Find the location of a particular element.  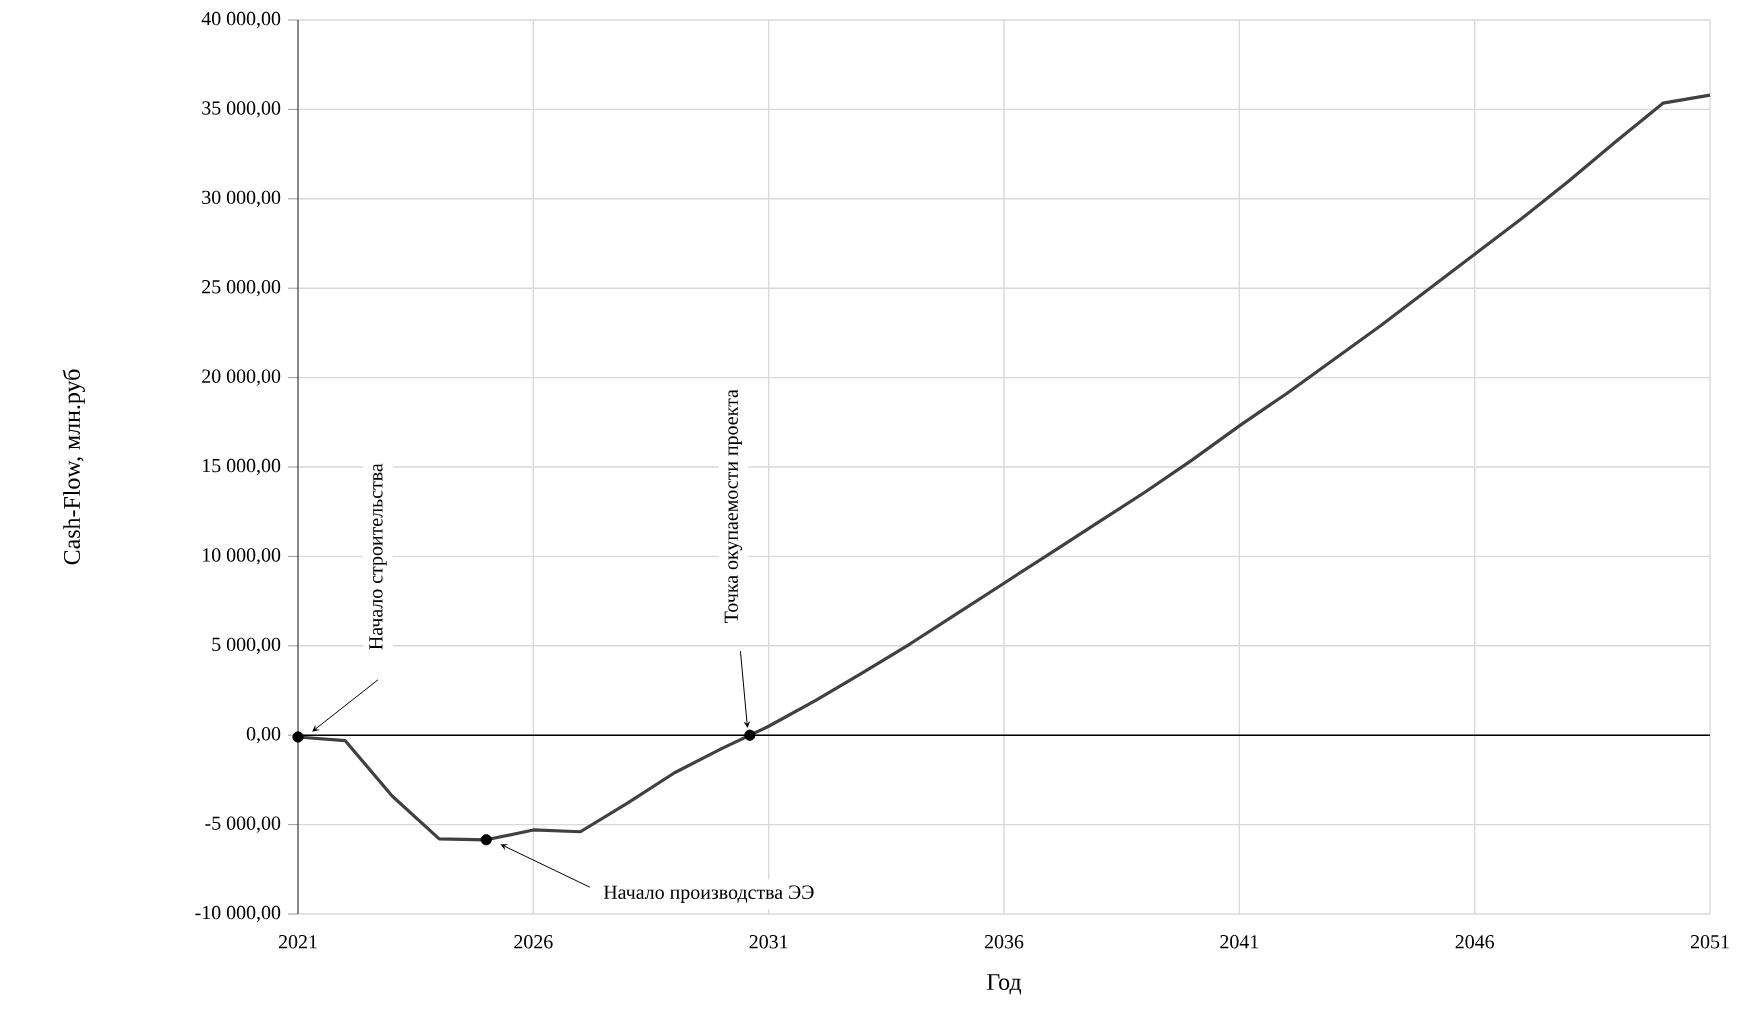

y-tick-label: -5 000,00 is located at coordinates (243, 824).